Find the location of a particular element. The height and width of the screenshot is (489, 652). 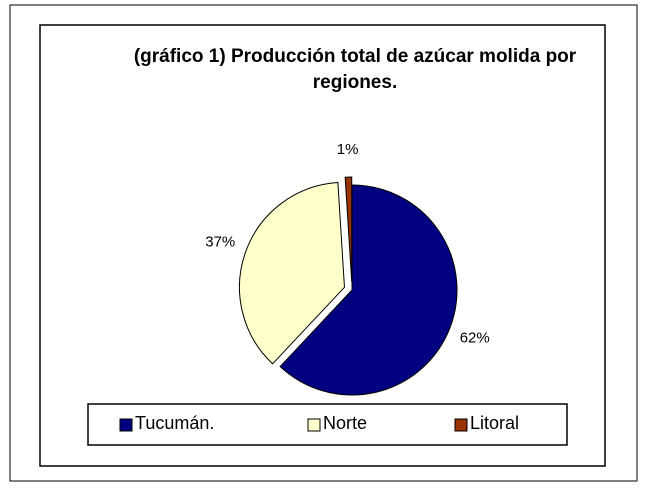

legend-box is located at coordinates (327, 424).